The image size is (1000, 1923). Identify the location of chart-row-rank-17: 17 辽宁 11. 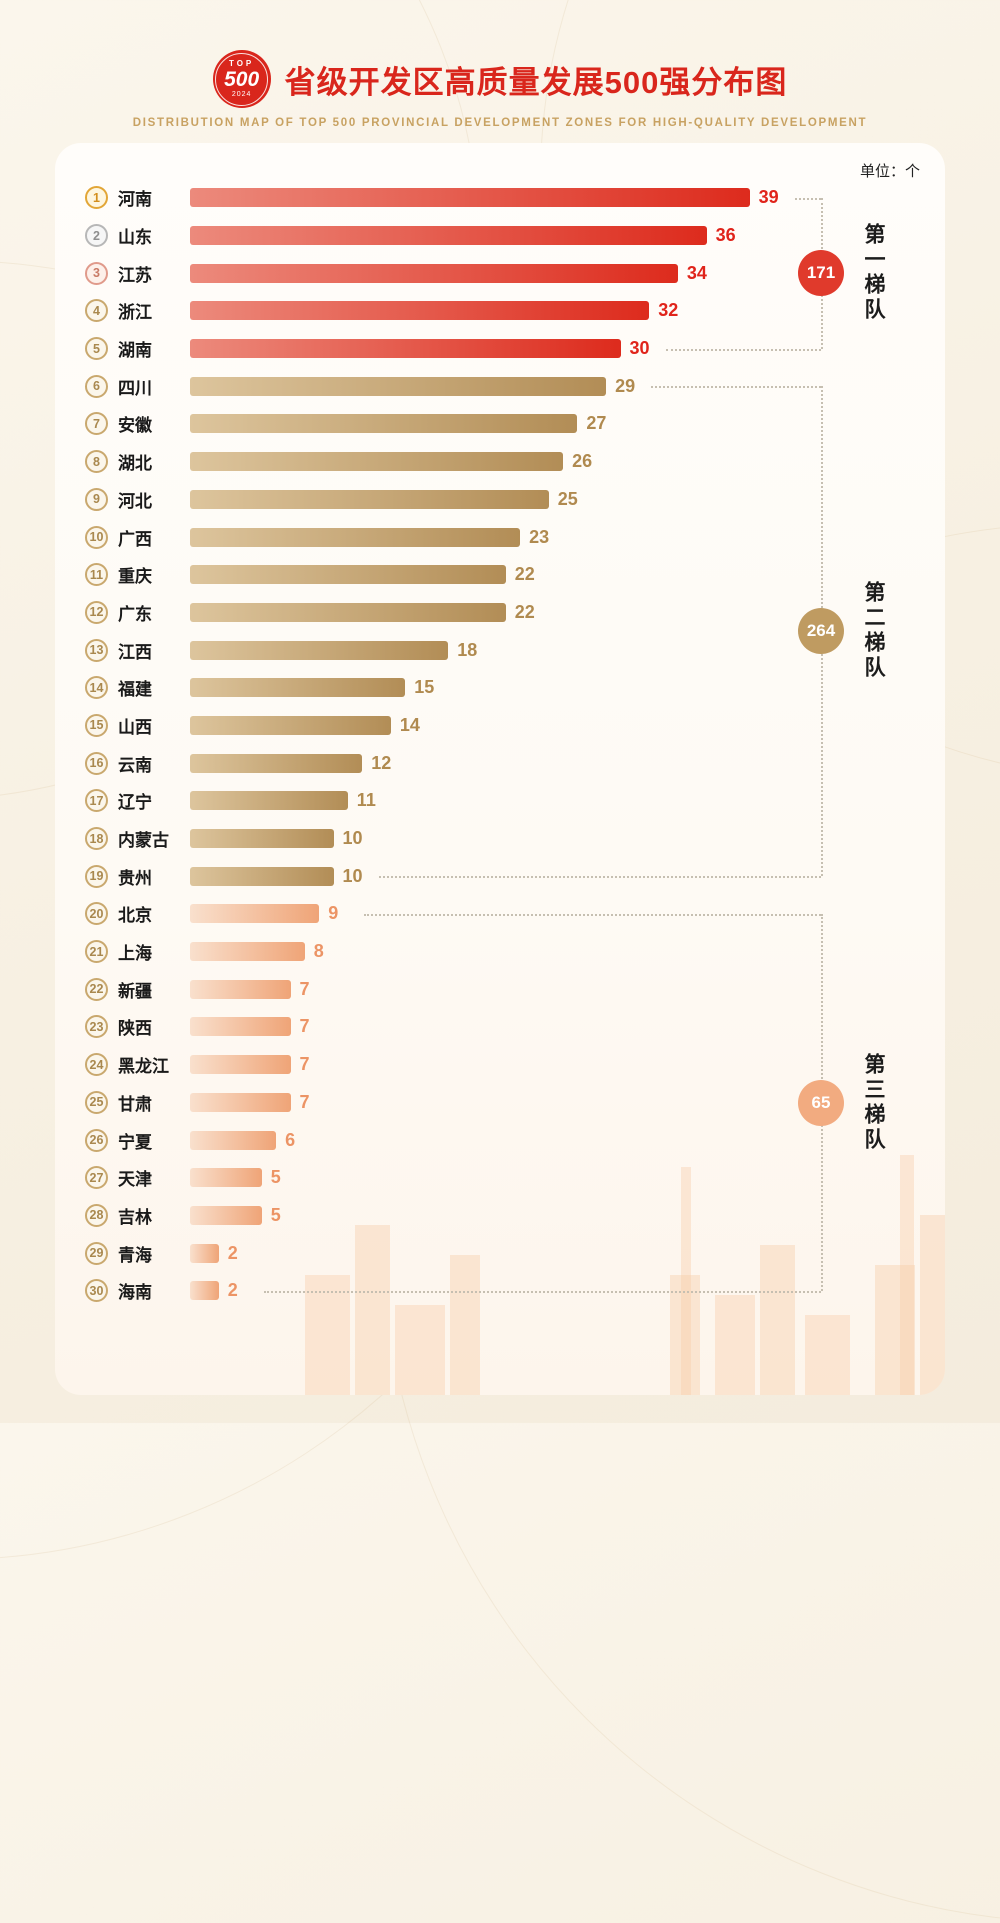
(500, 801).